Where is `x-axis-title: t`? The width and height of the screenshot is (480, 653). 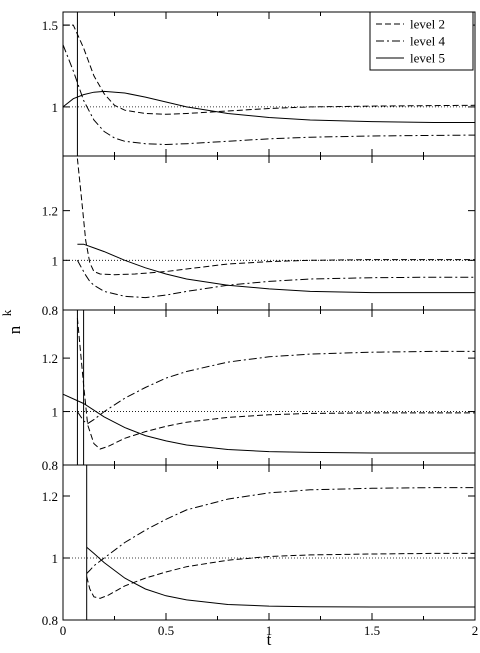
x-axis-title: t is located at coordinates (269, 639).